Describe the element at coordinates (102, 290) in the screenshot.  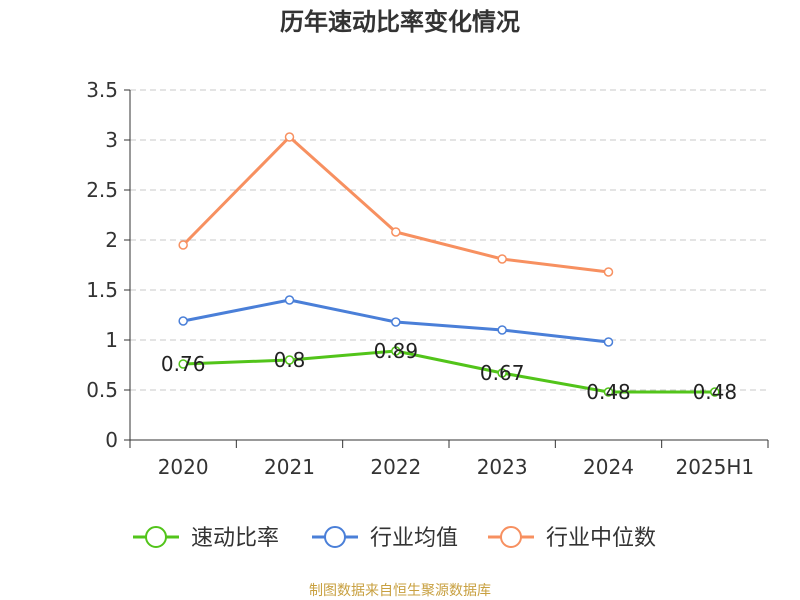
I see `y-tick-label: 1.5` at that location.